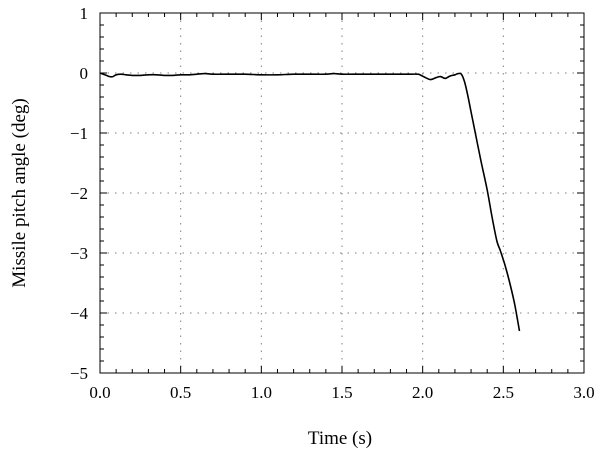  I want to click on y-tick-label: 1, so click(84, 13).